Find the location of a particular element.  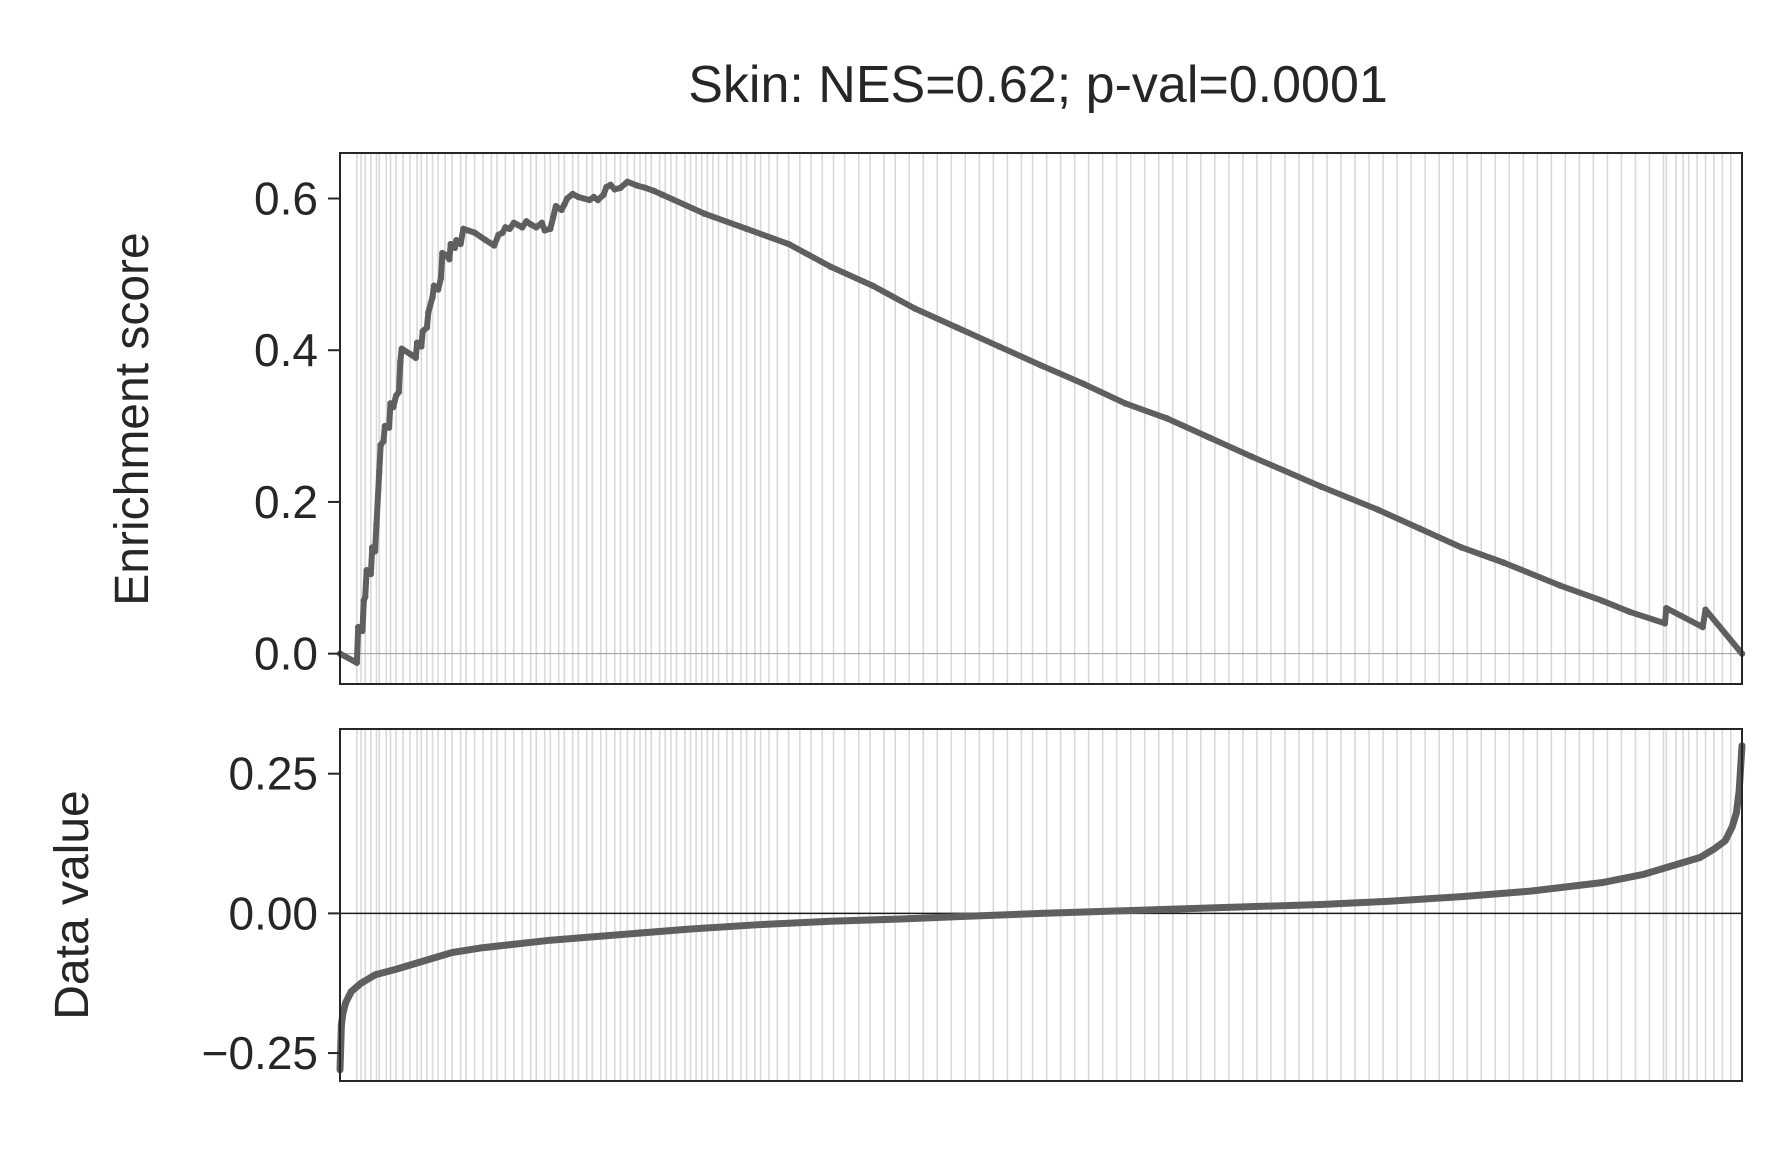

y-tick-label: 0.00 is located at coordinates (273, 913).